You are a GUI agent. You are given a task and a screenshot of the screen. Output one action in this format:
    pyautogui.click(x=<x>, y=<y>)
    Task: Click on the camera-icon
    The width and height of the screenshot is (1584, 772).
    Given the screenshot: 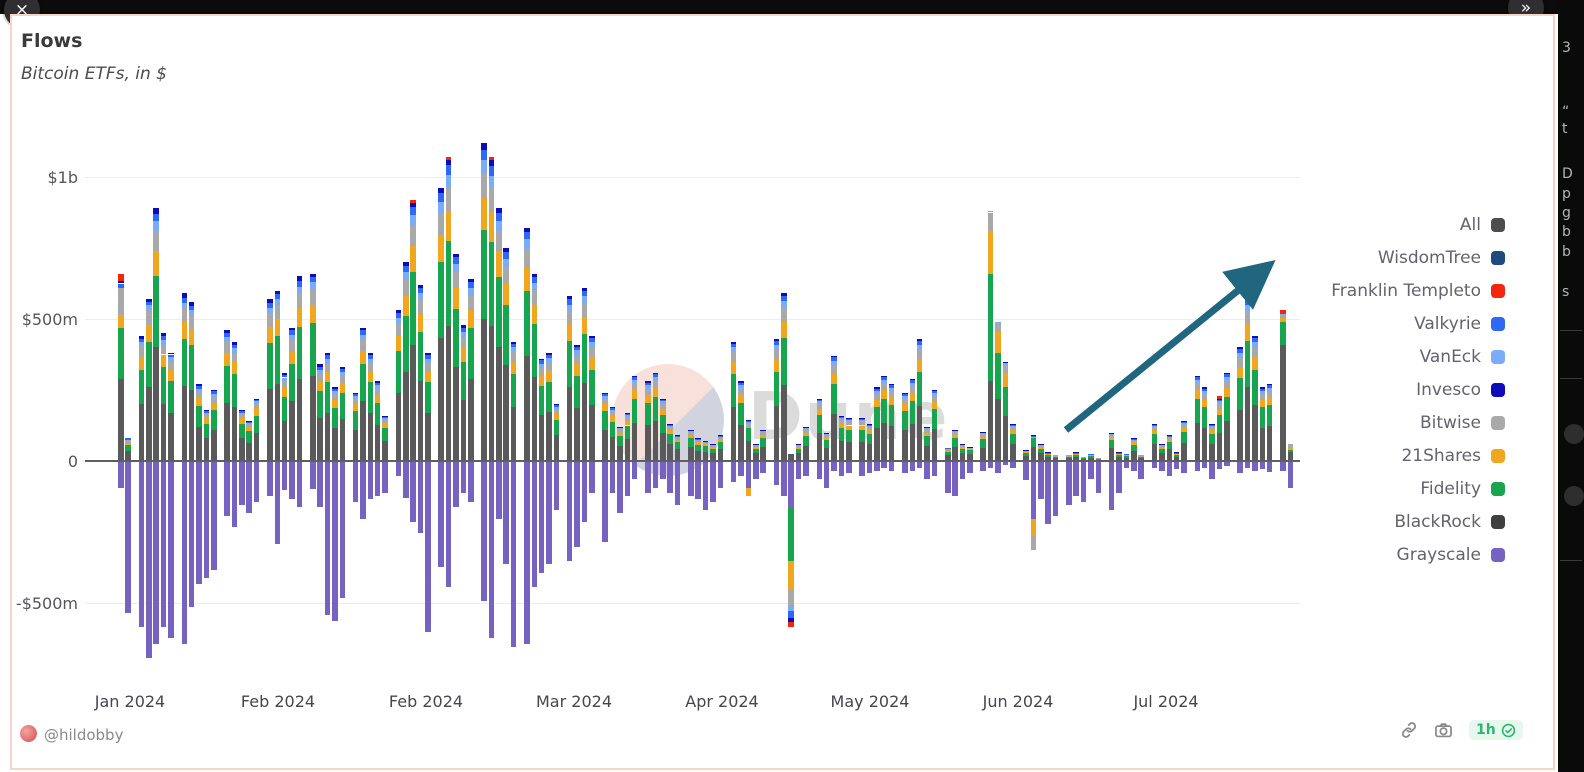 What is the action you would take?
    pyautogui.click(x=1443, y=730)
    